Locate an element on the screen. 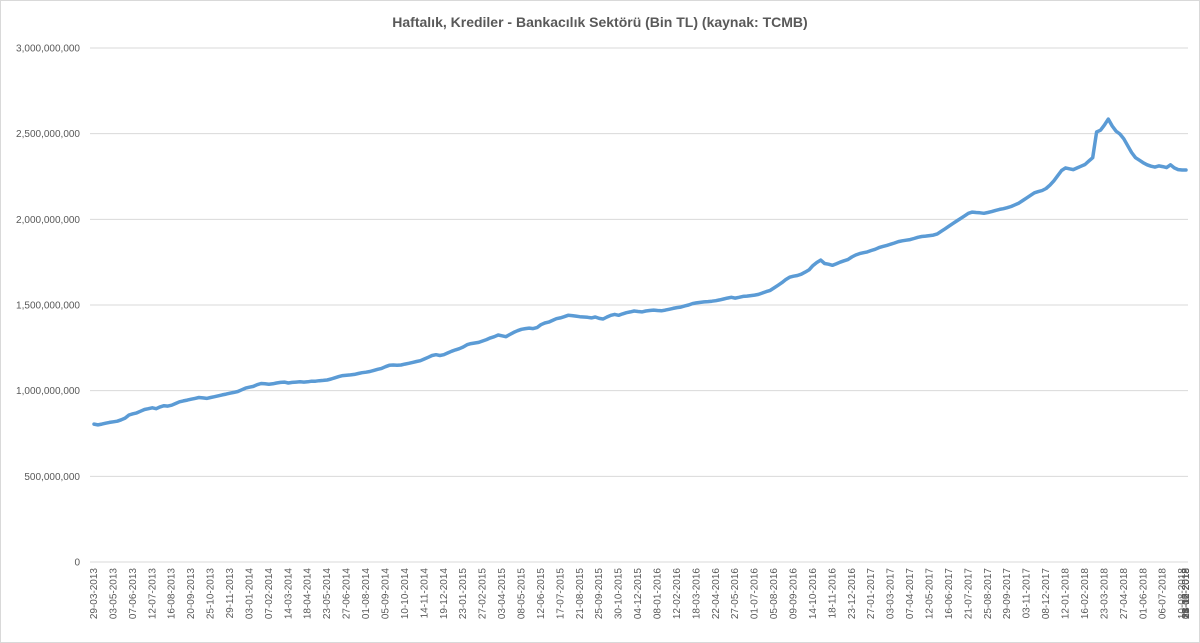  x-tick-label: 14-03-2014 is located at coordinates (288, 594).